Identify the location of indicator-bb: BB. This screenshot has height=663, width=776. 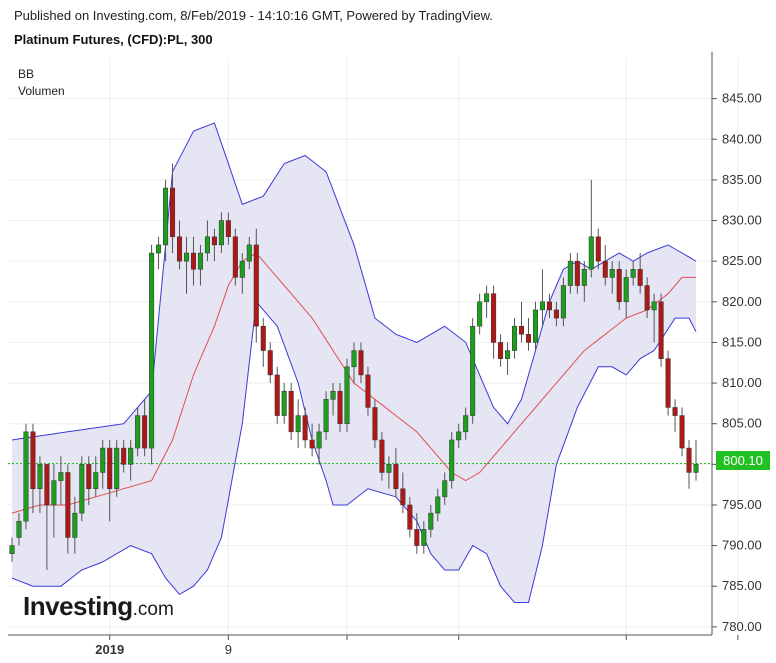
(26, 74).